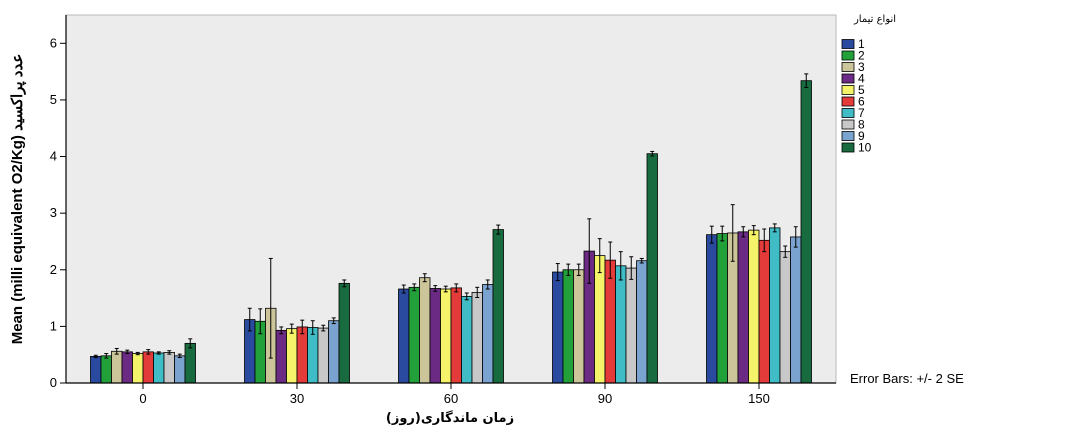  What do you see at coordinates (605, 398) in the screenshot?
I see `x-tick-label: 90` at bounding box center [605, 398].